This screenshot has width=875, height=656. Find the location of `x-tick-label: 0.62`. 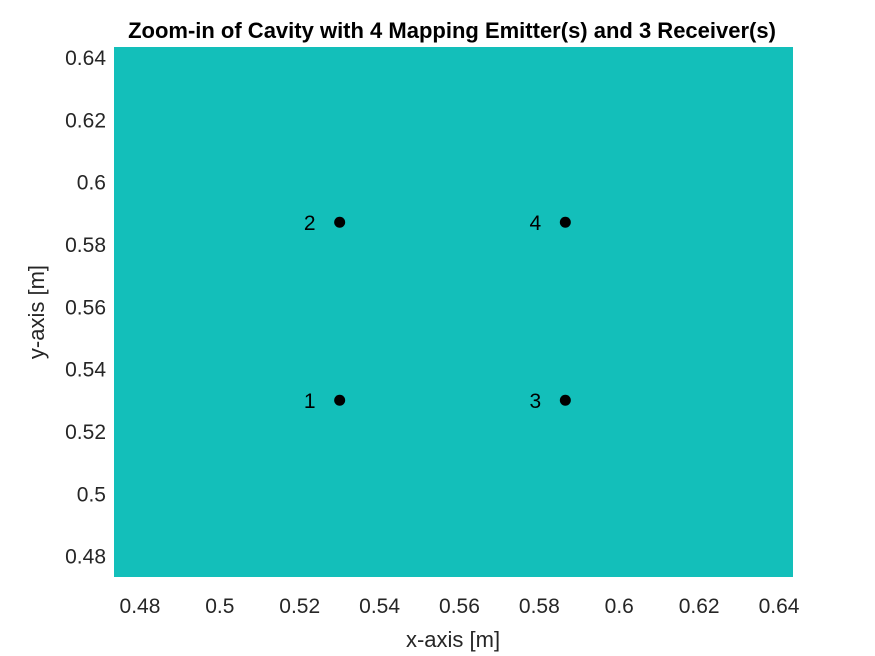

x-tick-label: 0.62 is located at coordinates (699, 606).